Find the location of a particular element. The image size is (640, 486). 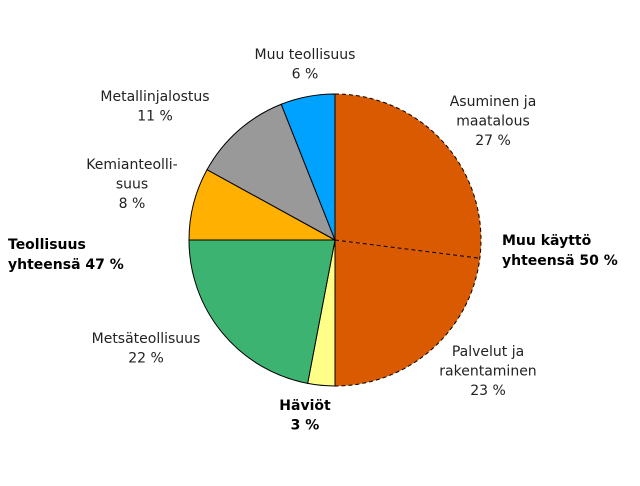

value-label: 6 % is located at coordinates (305, 75).